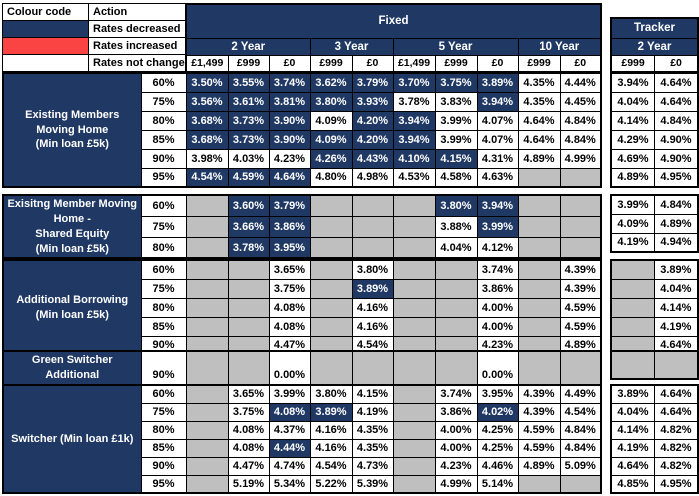  I want to click on rate-cell: 4.44%, so click(289, 448).